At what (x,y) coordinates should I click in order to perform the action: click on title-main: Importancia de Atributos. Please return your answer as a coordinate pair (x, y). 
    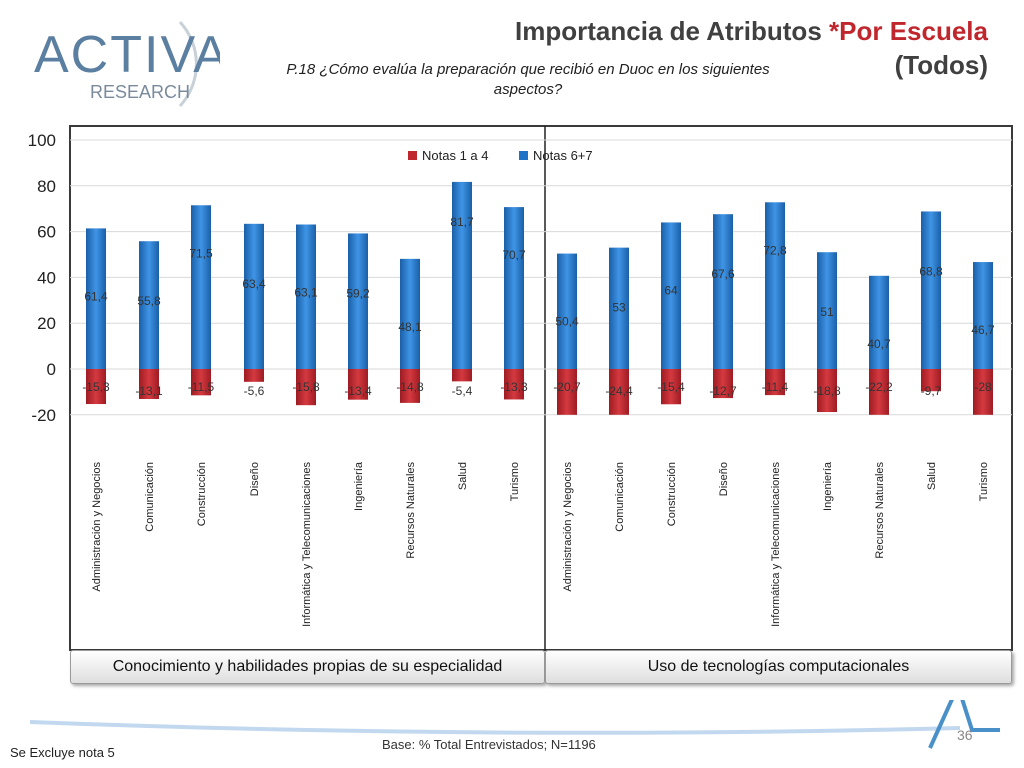
    Looking at the image, I should click on (672, 31).